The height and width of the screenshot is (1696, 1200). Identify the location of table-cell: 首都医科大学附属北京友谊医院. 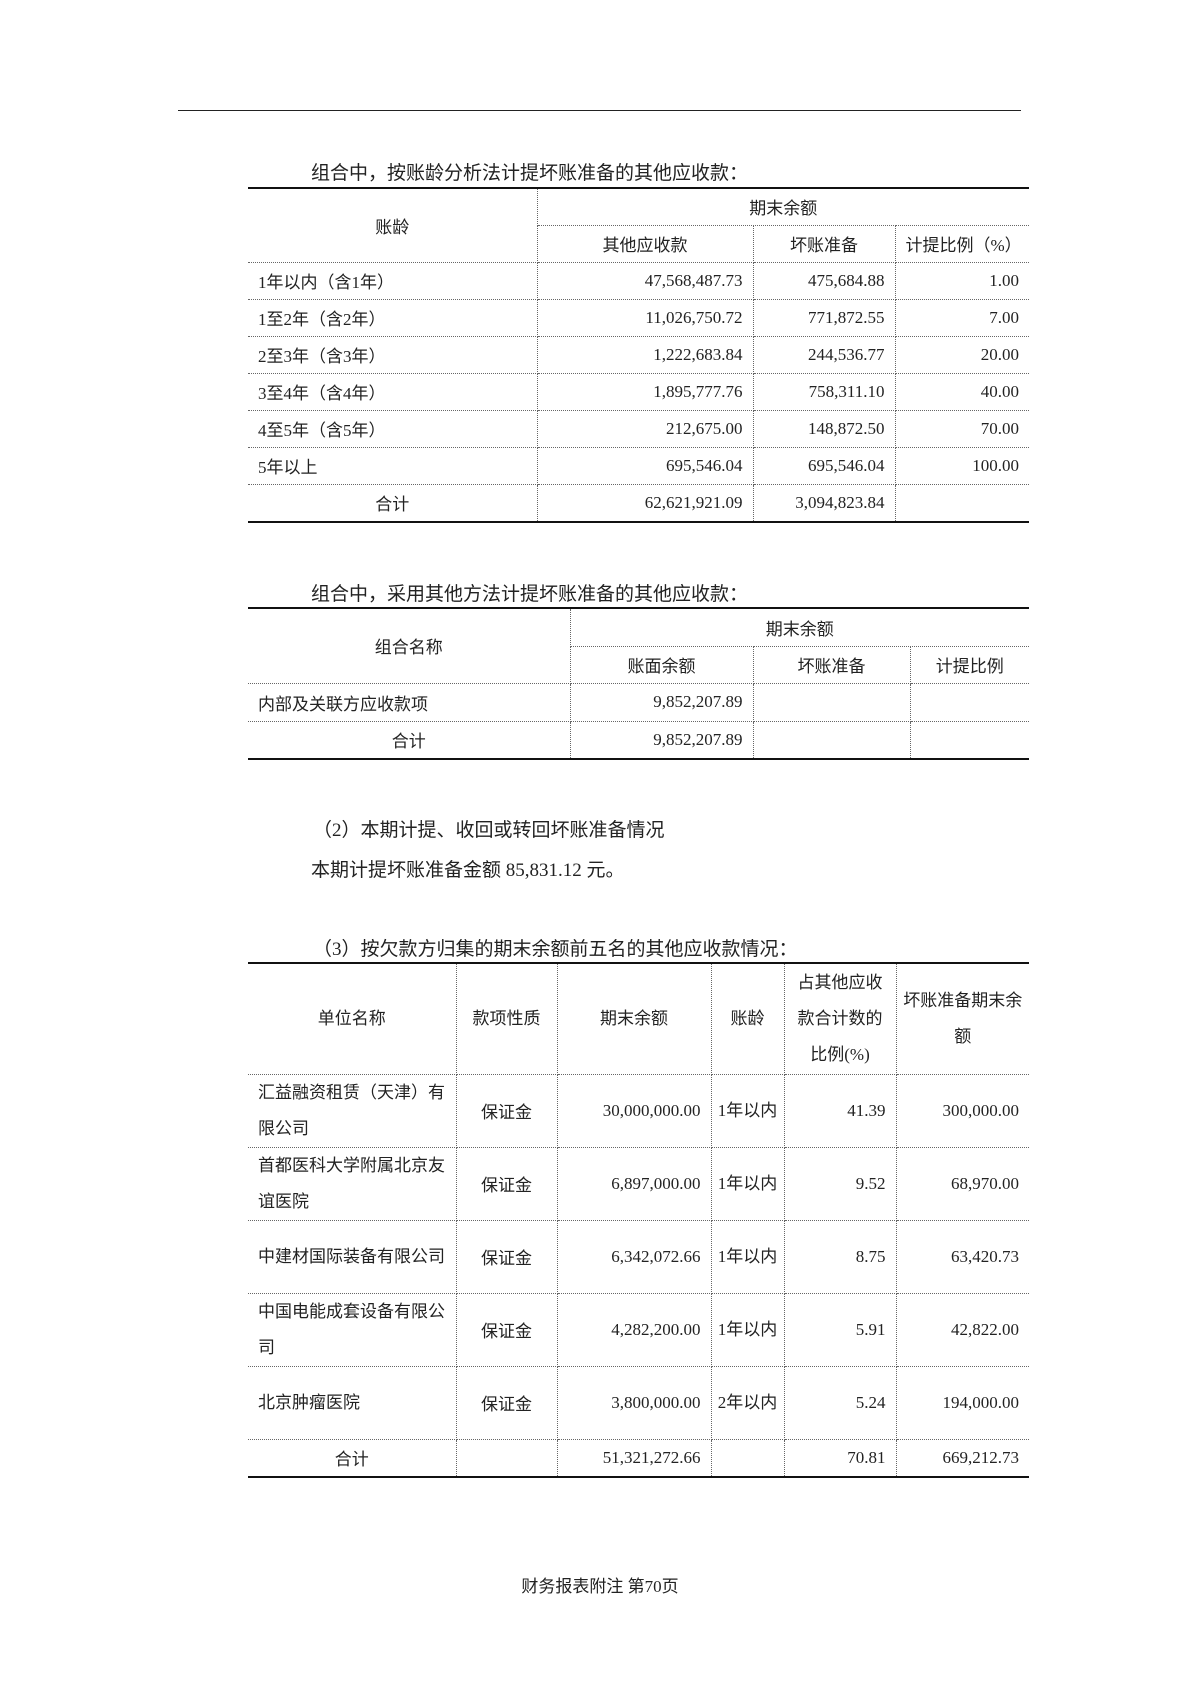
(352, 1183).